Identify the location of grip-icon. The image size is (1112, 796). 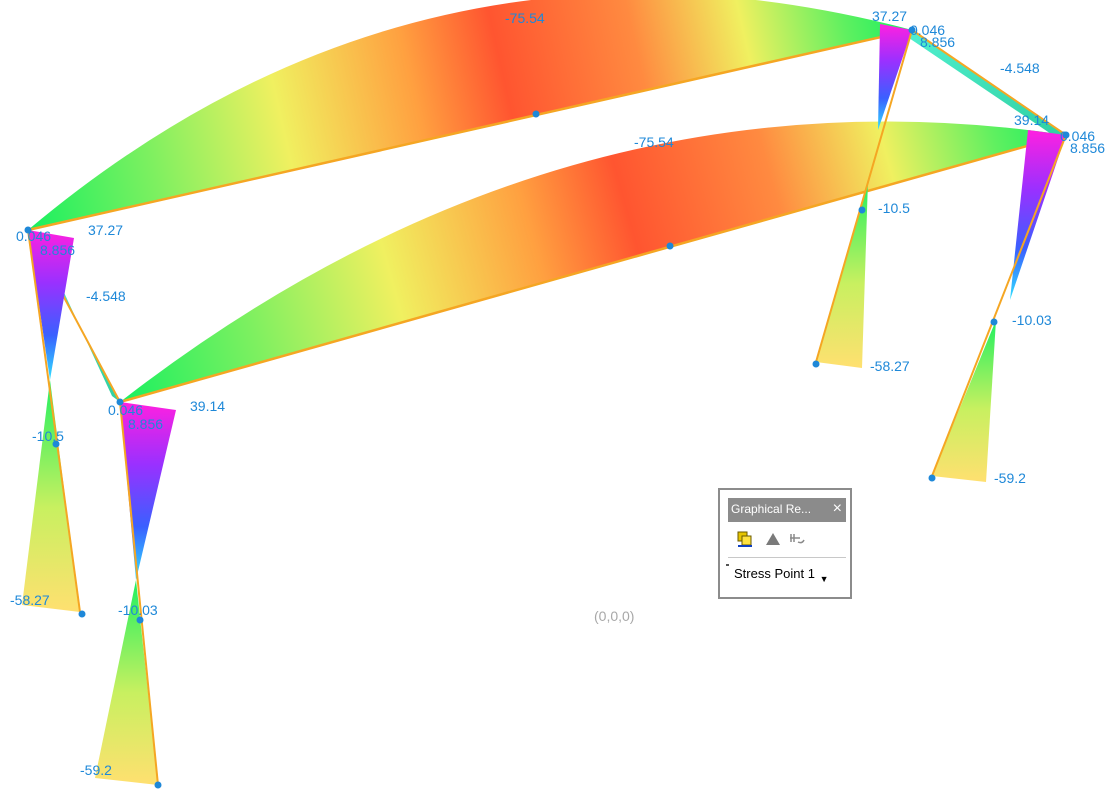
(727, 565).